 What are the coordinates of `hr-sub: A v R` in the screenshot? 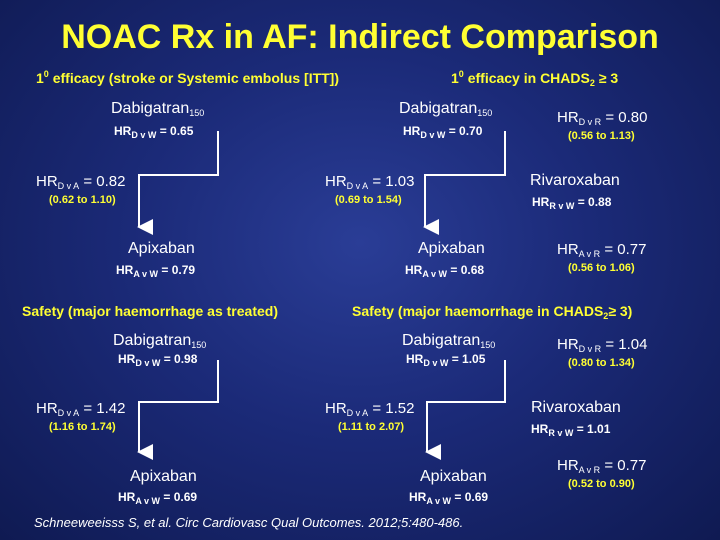 It's located at (589, 254).